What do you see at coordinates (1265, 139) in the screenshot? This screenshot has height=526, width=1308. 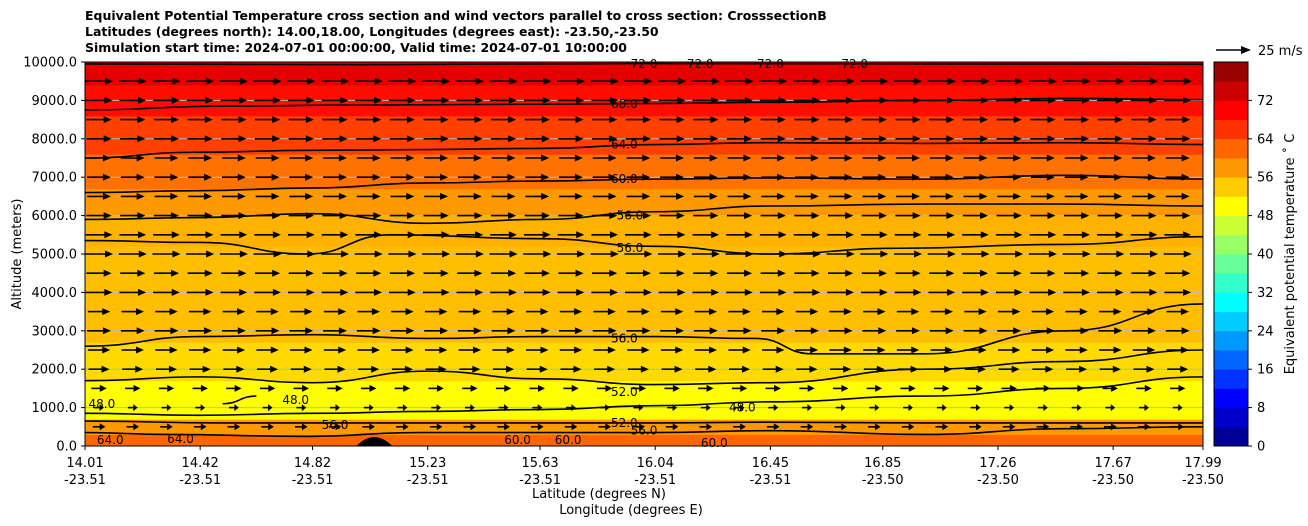 I see `colorbar-tick-label: 64` at bounding box center [1265, 139].